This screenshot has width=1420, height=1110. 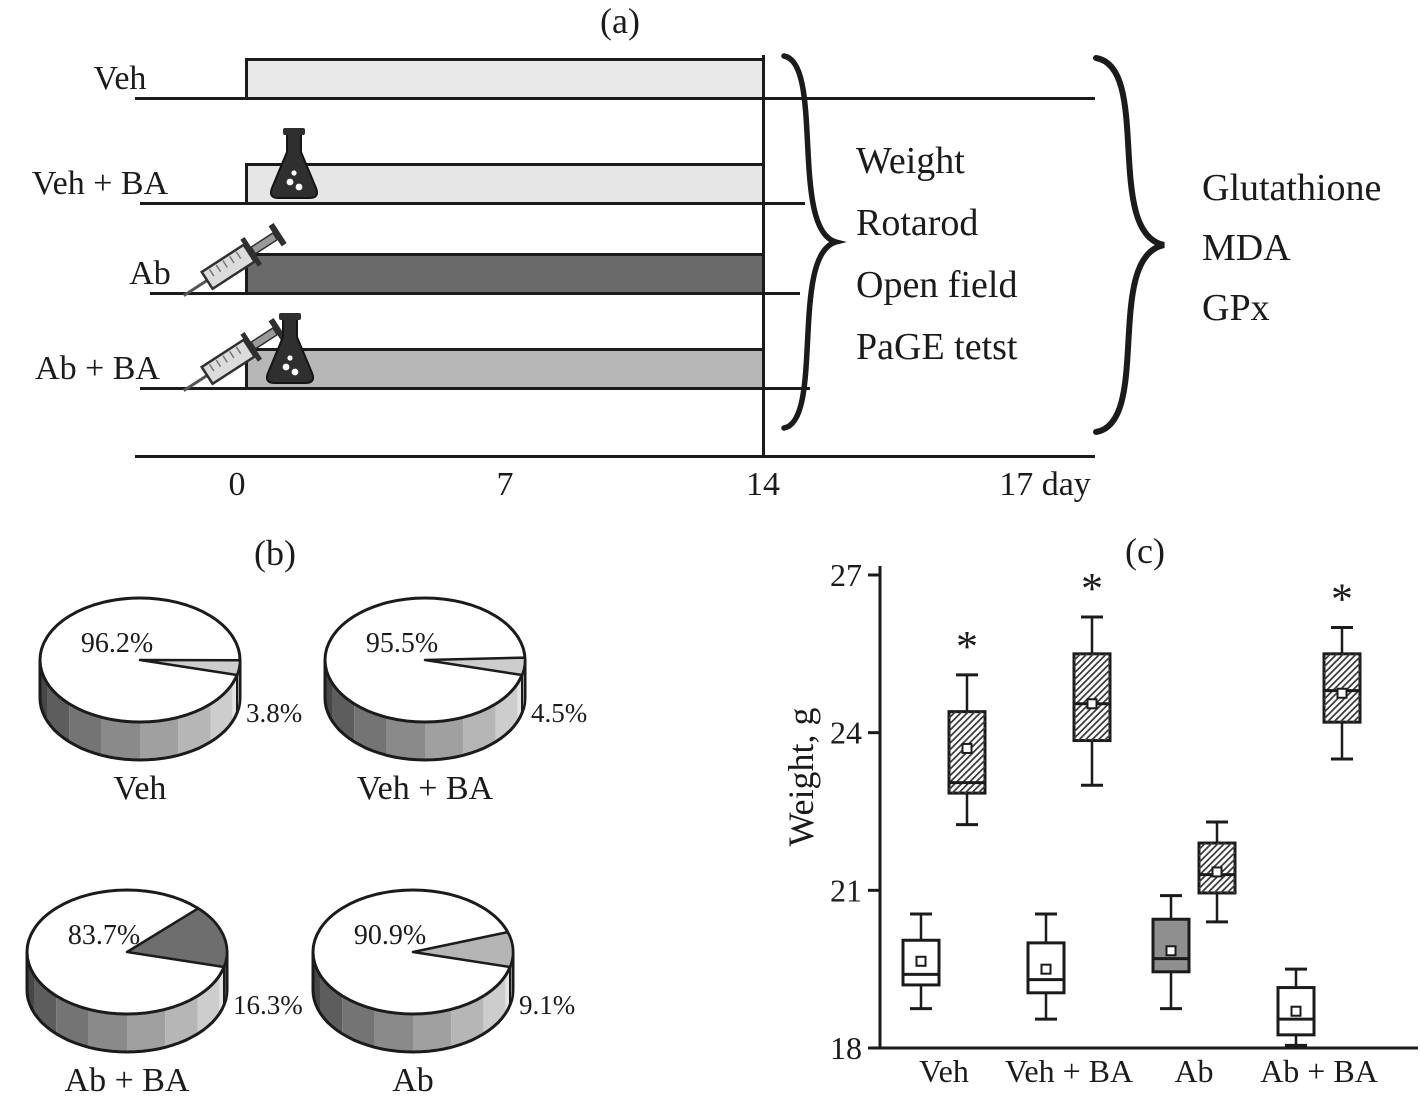 I want to click on behavior-test-item: Rotarod, so click(x=917, y=223).